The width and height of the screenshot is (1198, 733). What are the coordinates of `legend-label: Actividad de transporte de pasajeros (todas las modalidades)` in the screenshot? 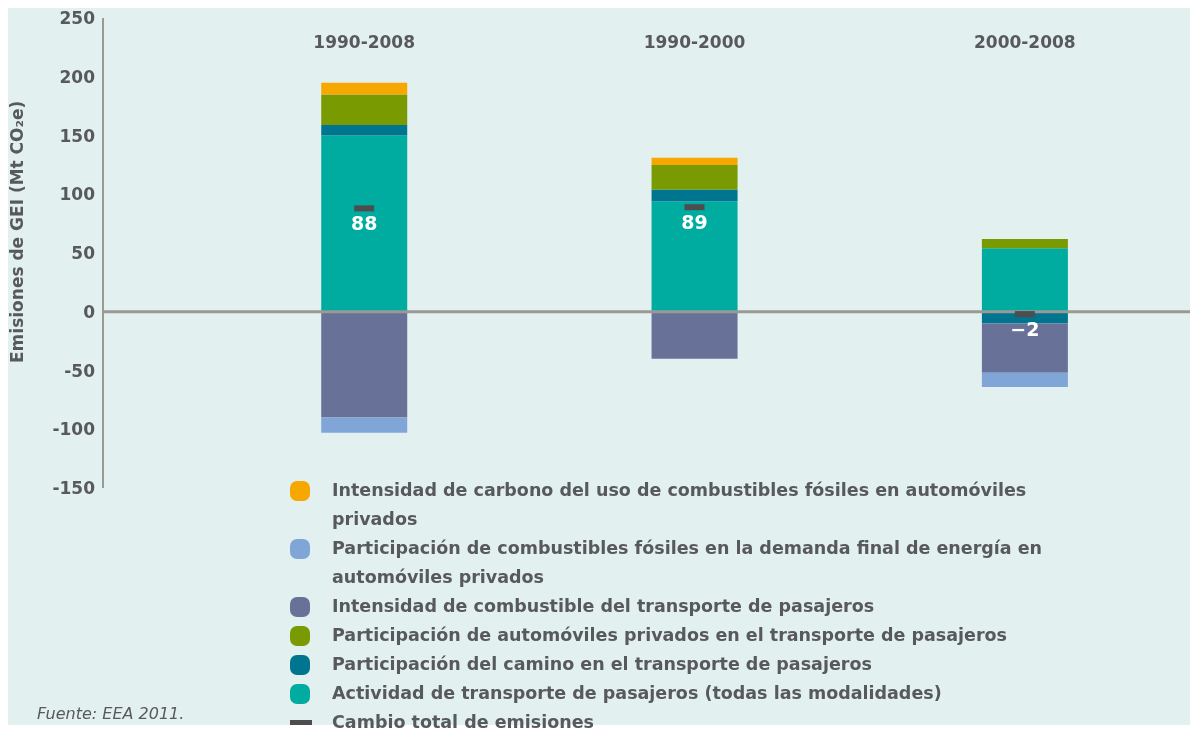 It's located at (637, 693).